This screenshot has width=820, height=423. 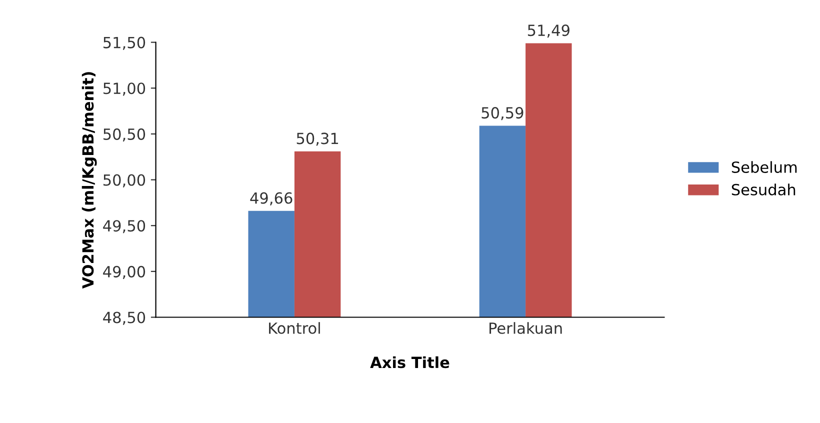 What do you see at coordinates (89, 180) in the screenshot?
I see `y-axis-title: VO2Max (ml/KgBB/menit)` at bounding box center [89, 180].